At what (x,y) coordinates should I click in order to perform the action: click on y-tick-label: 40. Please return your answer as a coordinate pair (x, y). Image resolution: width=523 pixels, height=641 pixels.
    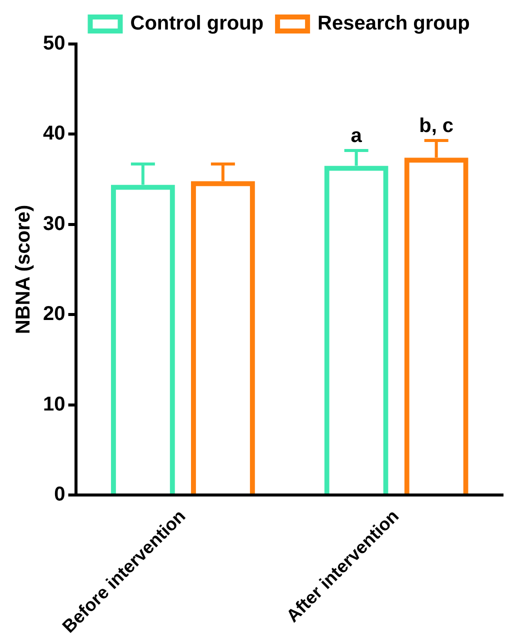
    Looking at the image, I should click on (54, 133).